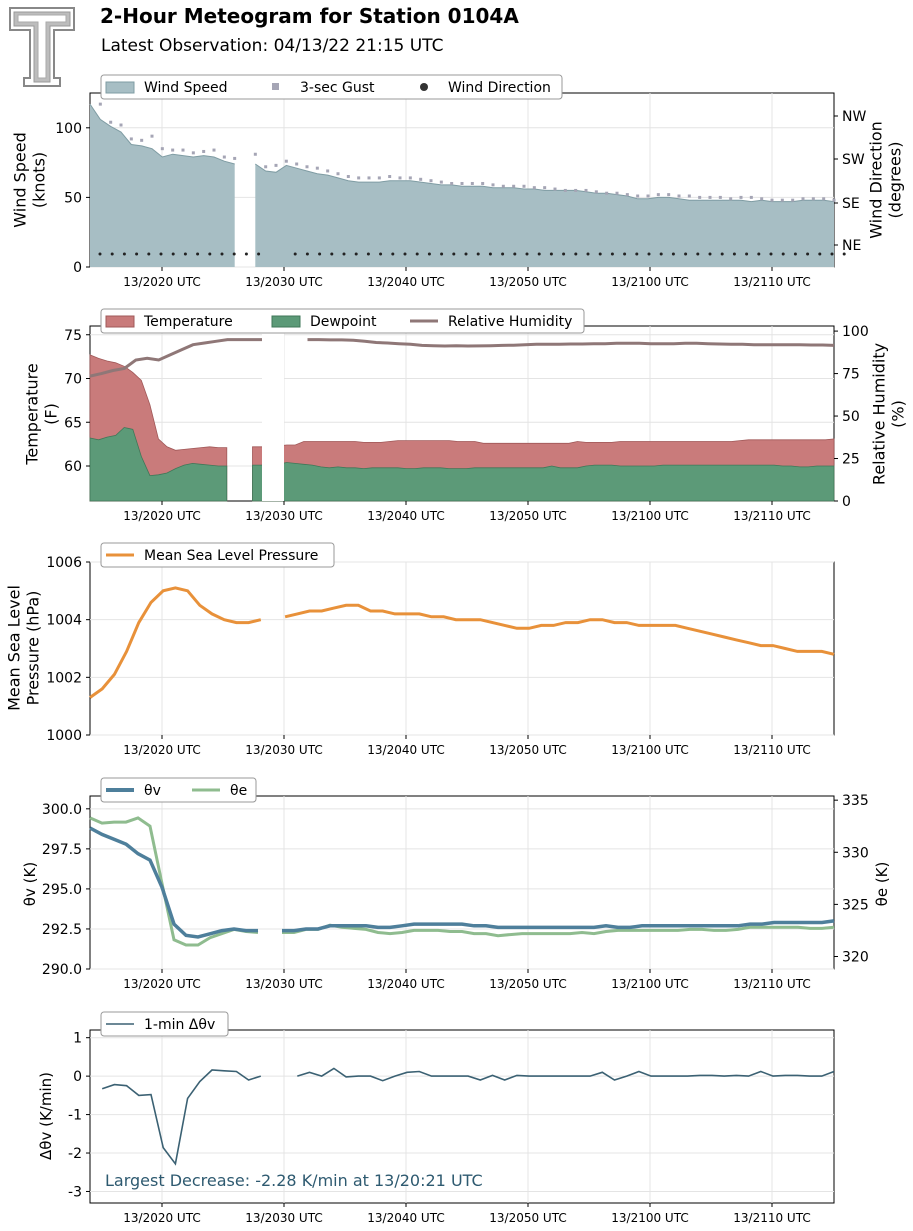 This screenshot has width=913, height=1231. Describe the element at coordinates (20, 179) in the screenshot. I see `y-axis-label-line: Wind Speed` at that location.